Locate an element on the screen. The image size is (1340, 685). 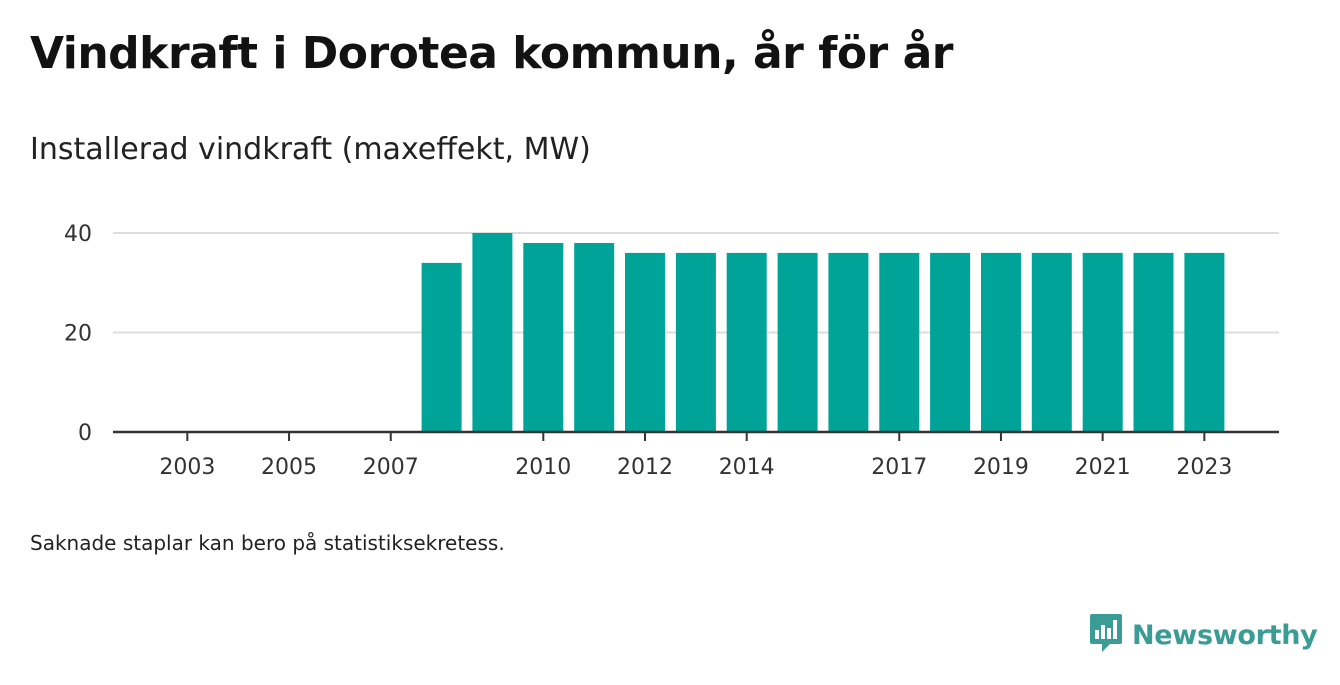
y-tick-label: 20 is located at coordinates (78, 334).